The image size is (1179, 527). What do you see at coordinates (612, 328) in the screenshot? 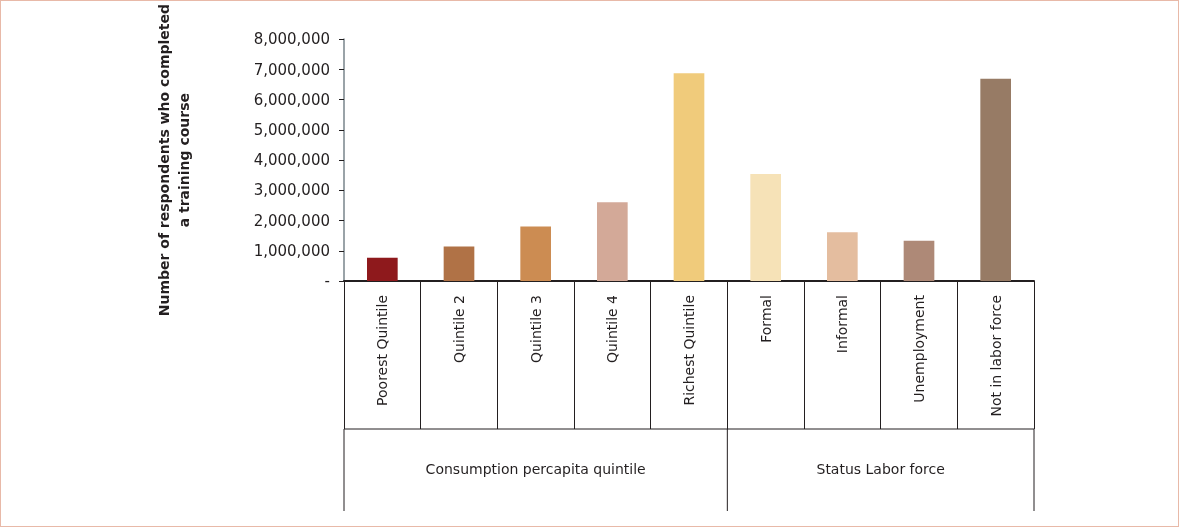
I see `x-tick-label: Quintile 4` at bounding box center [612, 328].